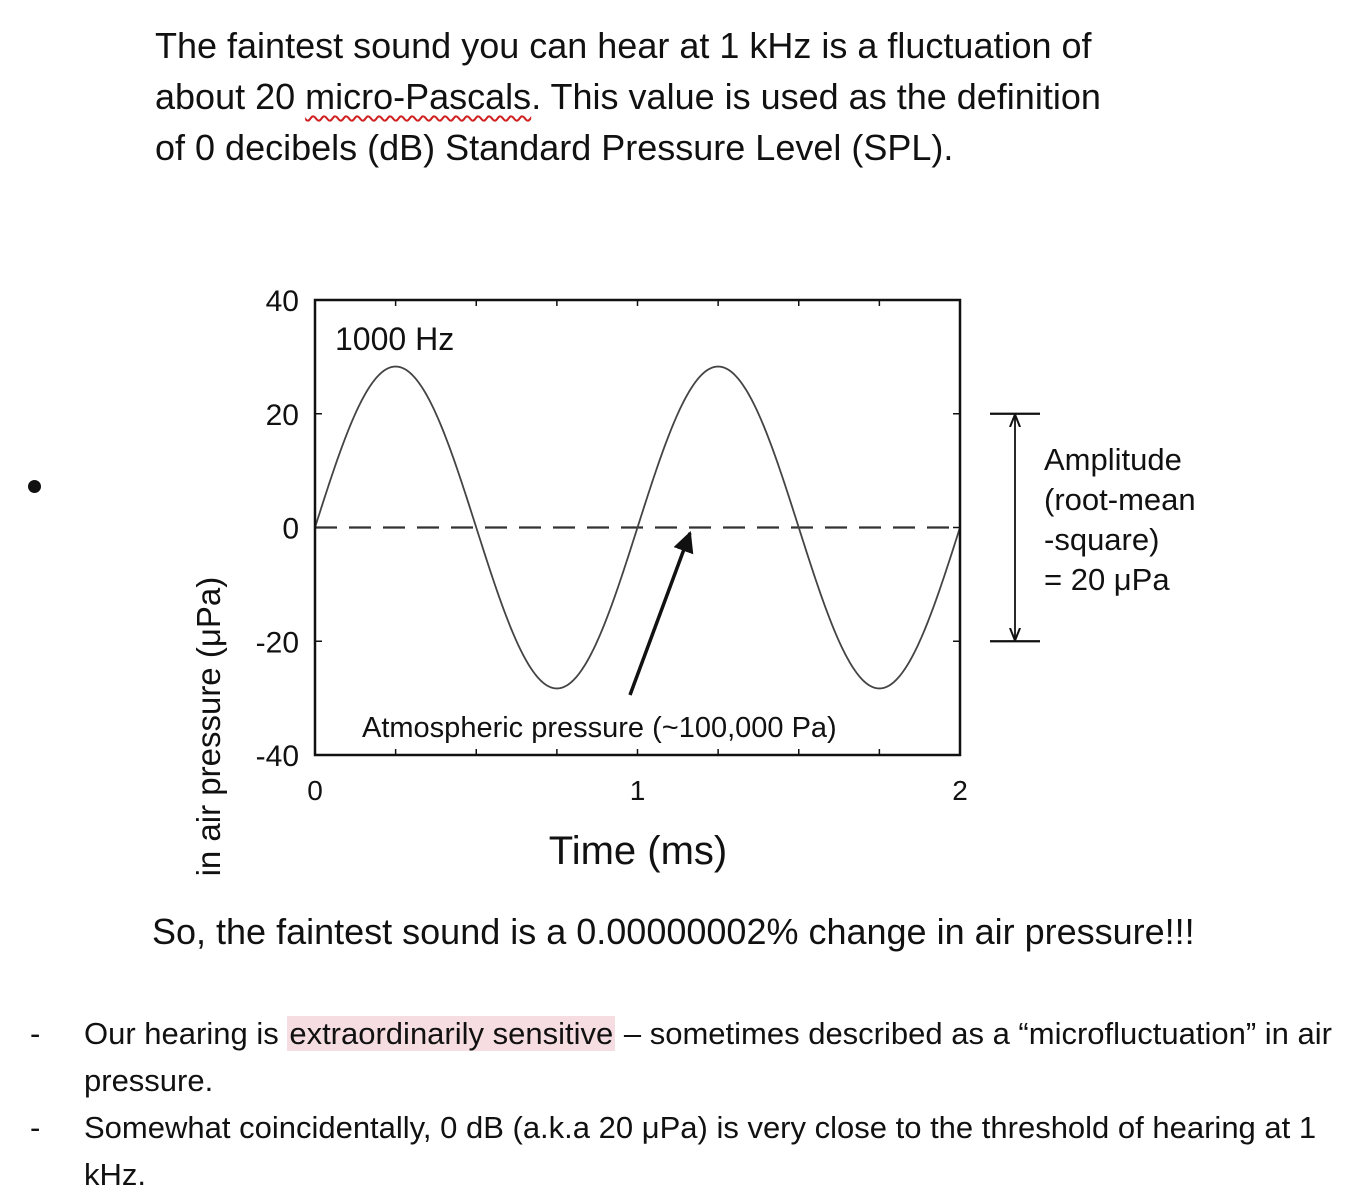  I want to click on intro-line-2-start: about 20, so click(230, 96).